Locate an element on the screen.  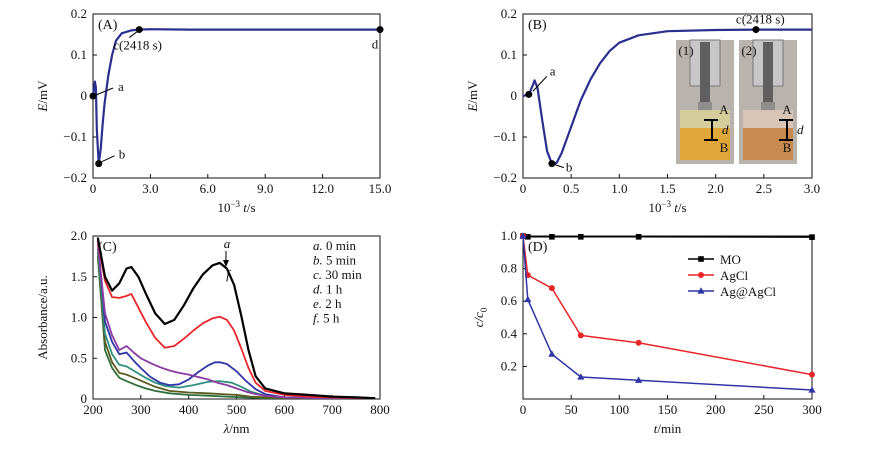
point-d-label: d is located at coordinates (375, 44).